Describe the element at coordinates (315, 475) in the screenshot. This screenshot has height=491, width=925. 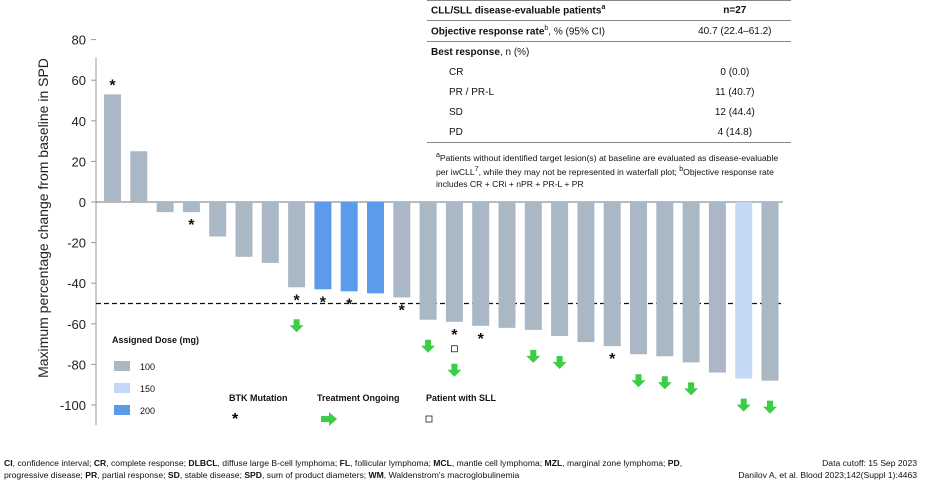
I see `abbrev-def: , sum of product diameters;` at that location.